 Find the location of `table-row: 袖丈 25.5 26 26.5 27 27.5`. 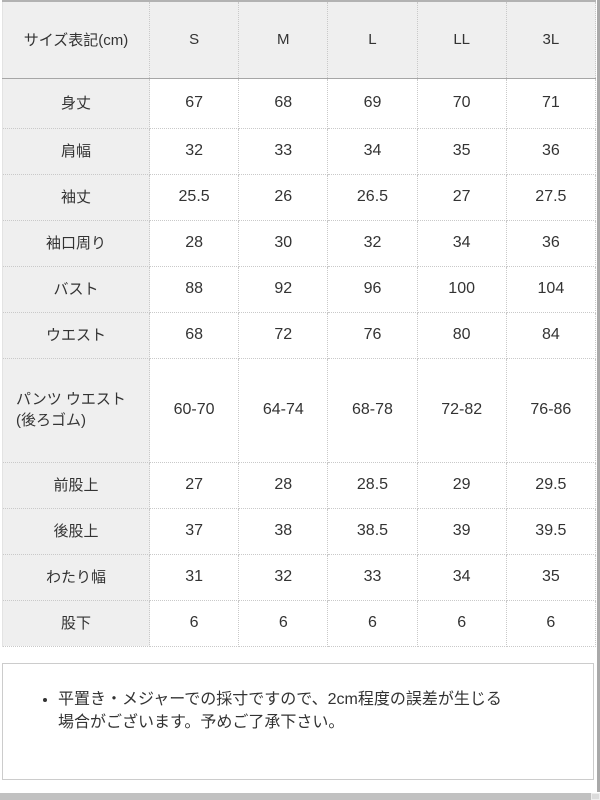

table-row: 袖丈 25.5 26 26.5 27 27.5 is located at coordinates (299, 197).